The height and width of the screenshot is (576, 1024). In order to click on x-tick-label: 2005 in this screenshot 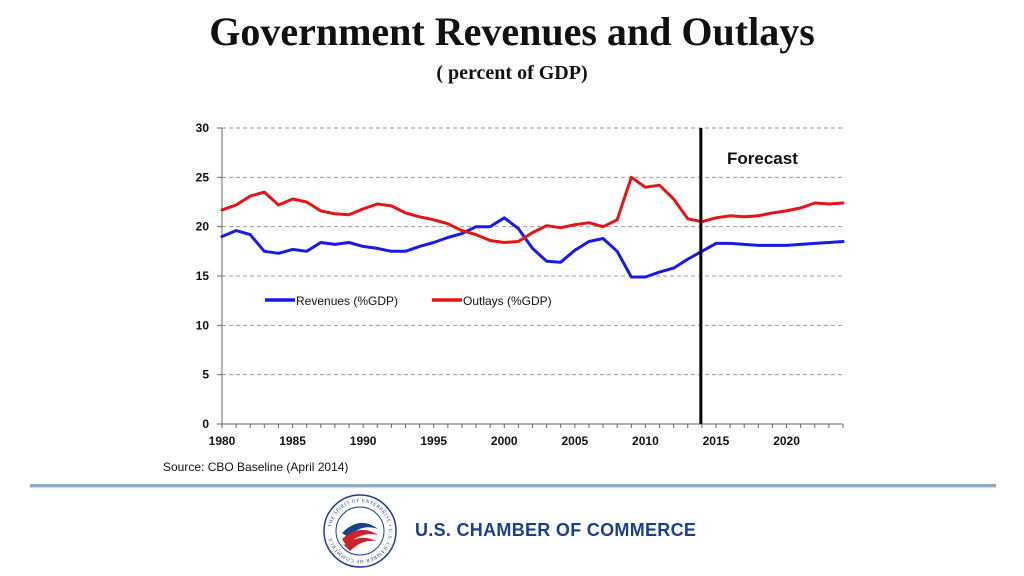, I will do `click(574, 441)`.